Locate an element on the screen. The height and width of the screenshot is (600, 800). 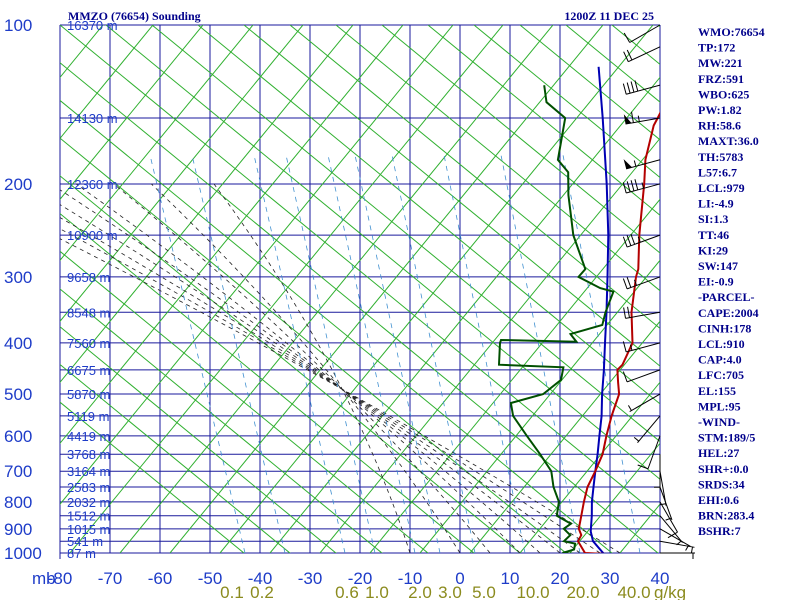
index-value: MAXT:36.0 is located at coordinates (728, 141).